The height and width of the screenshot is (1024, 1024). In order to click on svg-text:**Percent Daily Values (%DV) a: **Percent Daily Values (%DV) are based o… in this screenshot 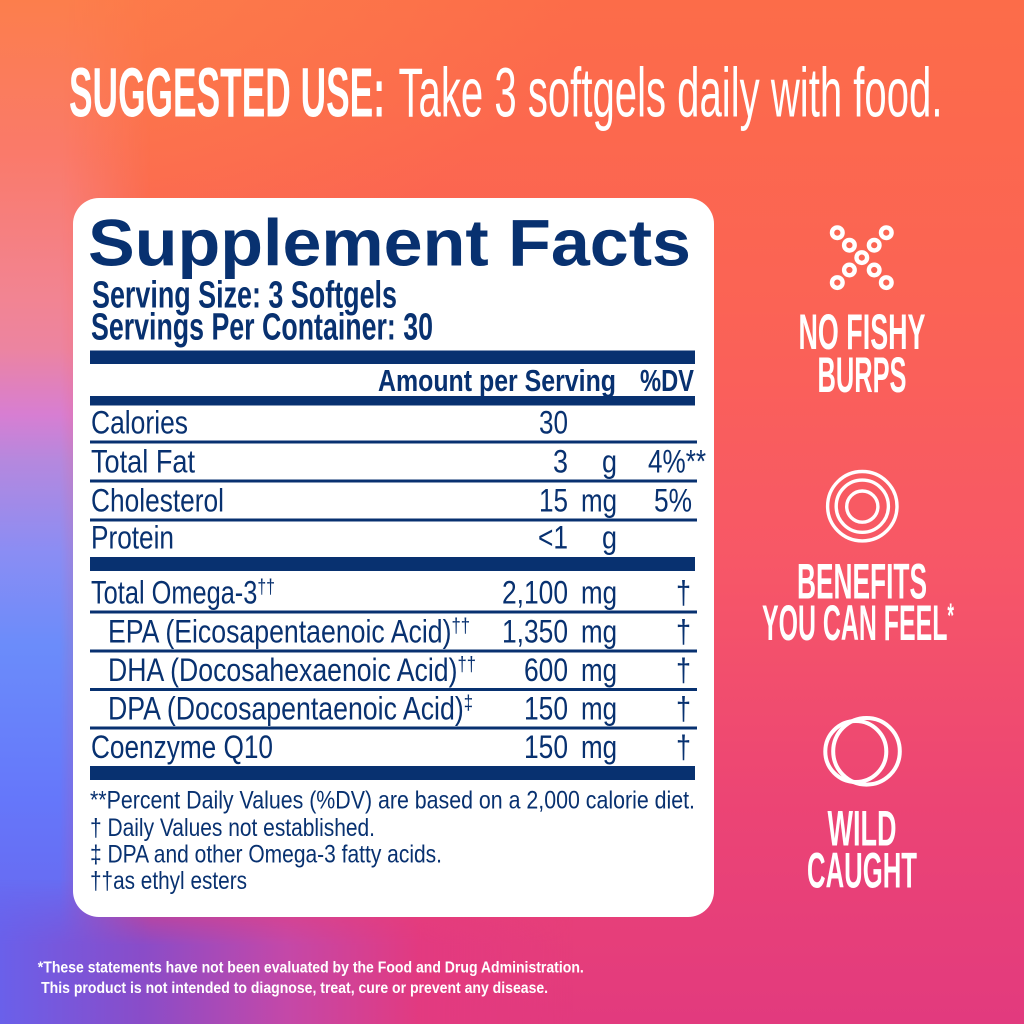, I will do `click(392, 801)`.